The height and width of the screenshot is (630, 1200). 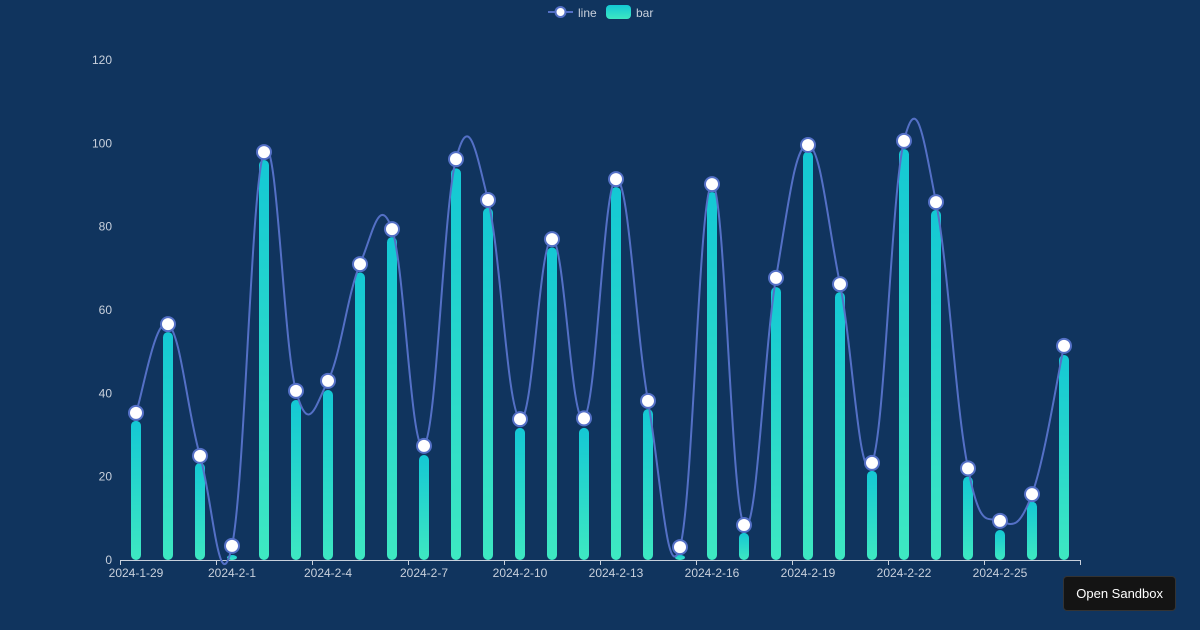 What do you see at coordinates (712, 573) in the screenshot?
I see `x-tick-label: 2024-2-16` at bounding box center [712, 573].